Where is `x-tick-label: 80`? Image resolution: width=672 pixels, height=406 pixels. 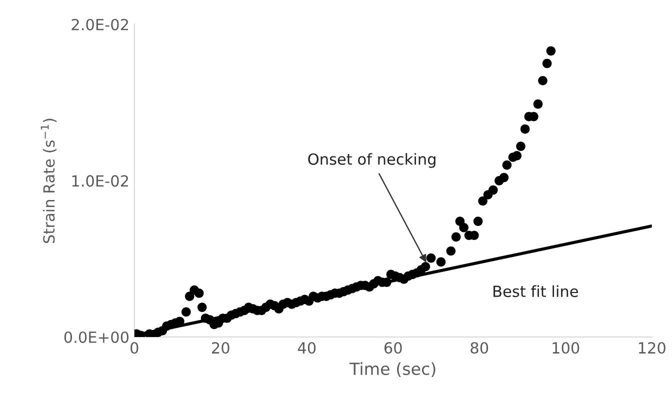
x-tick-label: 80 is located at coordinates (479, 348).